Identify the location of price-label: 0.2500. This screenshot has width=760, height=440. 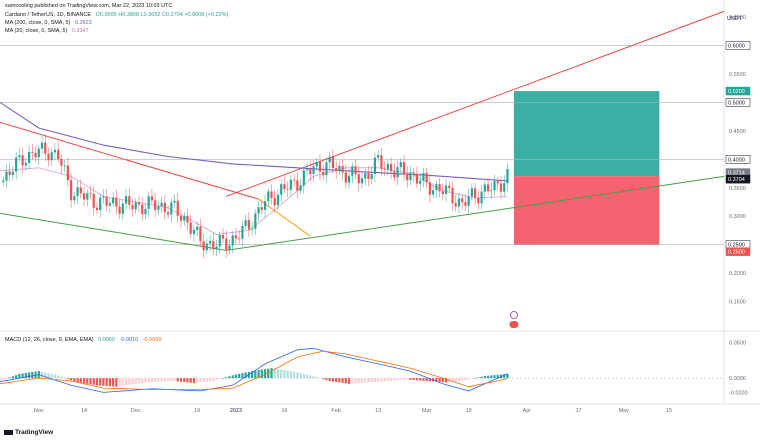
(736, 246).